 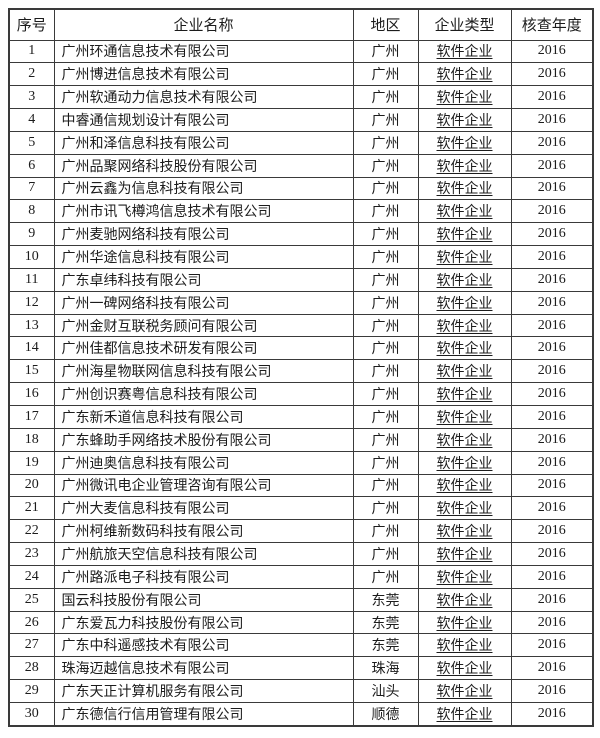 I want to click on cell-company-name: 广州市讯飞樽鸿信息技术有限公司, so click(x=203, y=211).